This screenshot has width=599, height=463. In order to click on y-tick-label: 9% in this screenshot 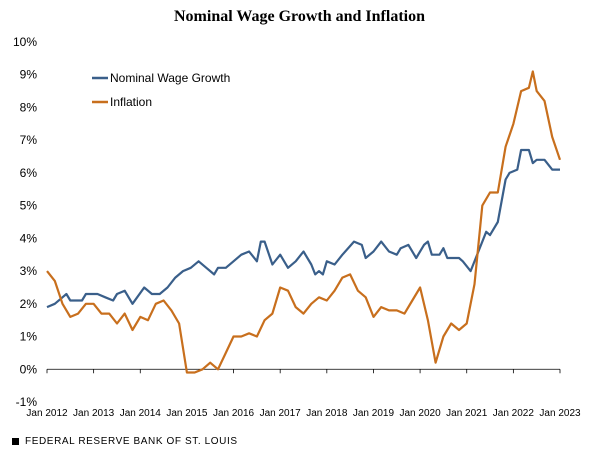, I will do `click(29, 75)`.